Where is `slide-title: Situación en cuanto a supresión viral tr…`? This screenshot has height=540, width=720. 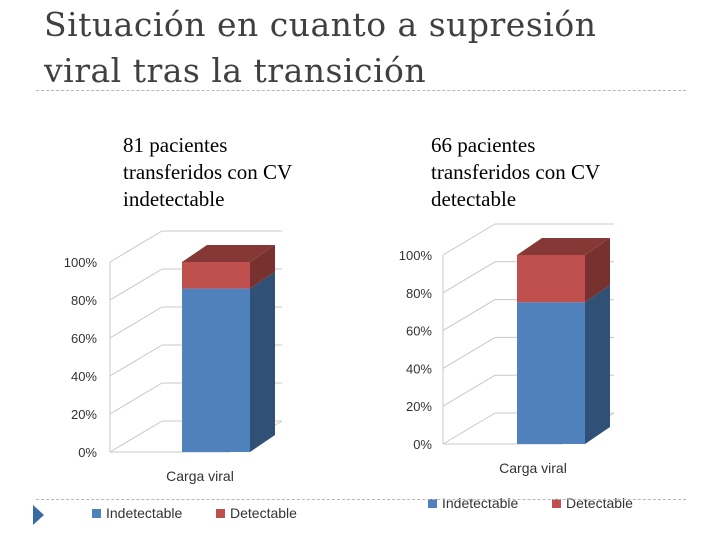
slide-title: Situación en cuanto a supresión viral tr… is located at coordinates (320, 47).